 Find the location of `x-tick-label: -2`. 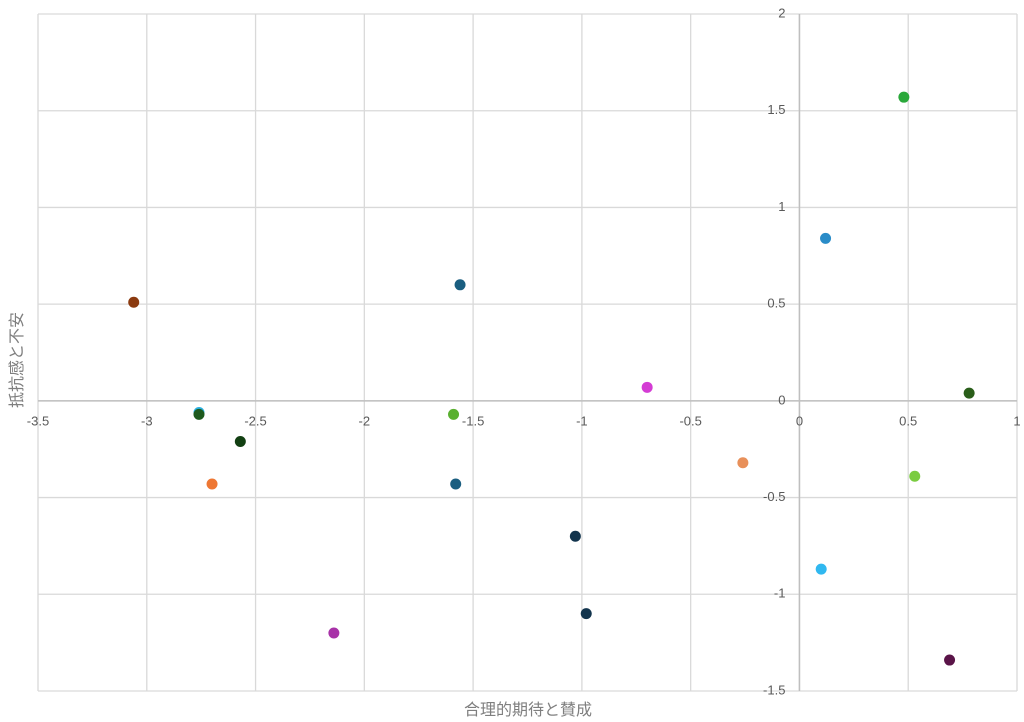

x-tick-label: -2 is located at coordinates (365, 420).